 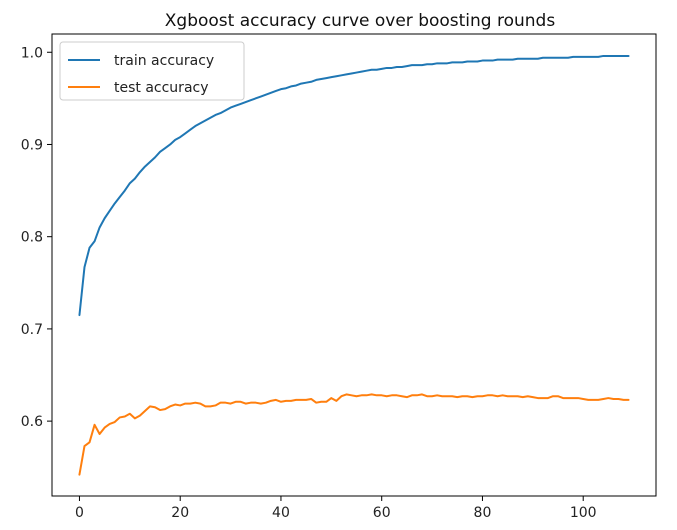 I want to click on y-tick-label: 0.9, so click(x=32, y=145).